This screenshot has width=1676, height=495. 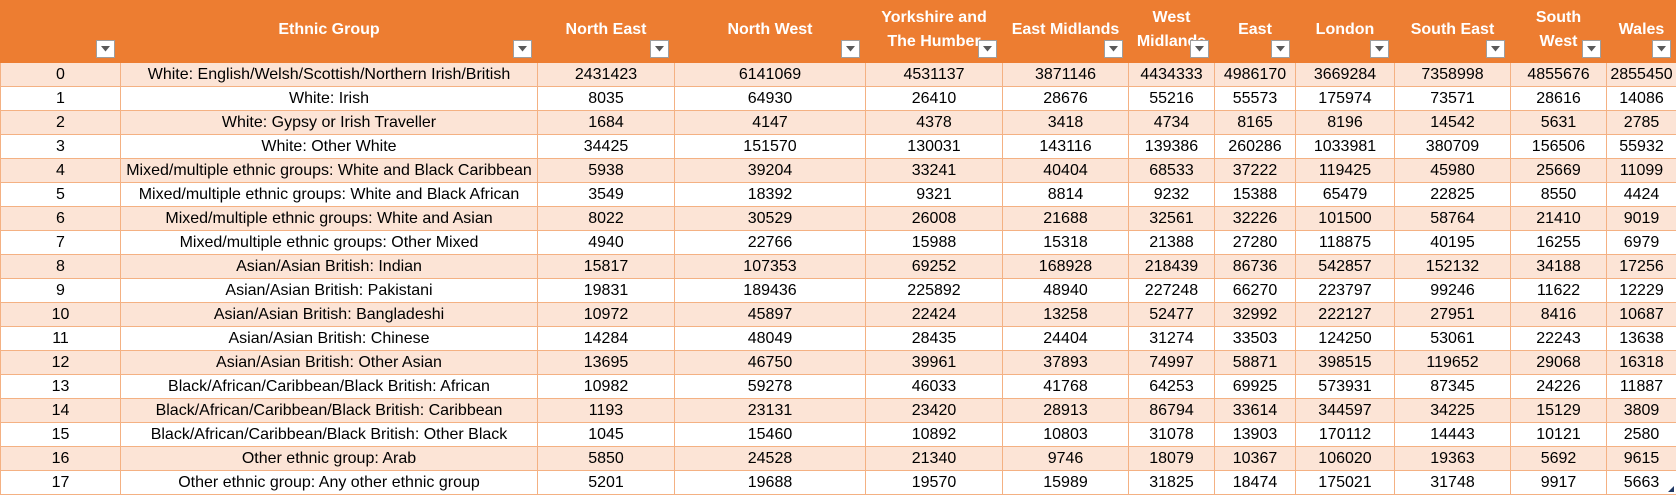 What do you see at coordinates (1171, 338) in the screenshot?
I see `value-cell: 31274` at bounding box center [1171, 338].